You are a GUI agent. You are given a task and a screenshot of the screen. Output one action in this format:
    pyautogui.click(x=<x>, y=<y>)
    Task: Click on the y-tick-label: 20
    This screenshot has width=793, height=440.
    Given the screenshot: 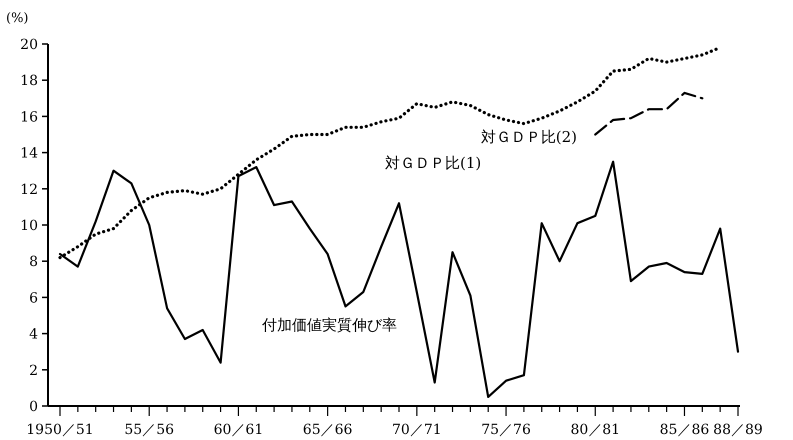 What is the action you would take?
    pyautogui.click(x=29, y=45)
    